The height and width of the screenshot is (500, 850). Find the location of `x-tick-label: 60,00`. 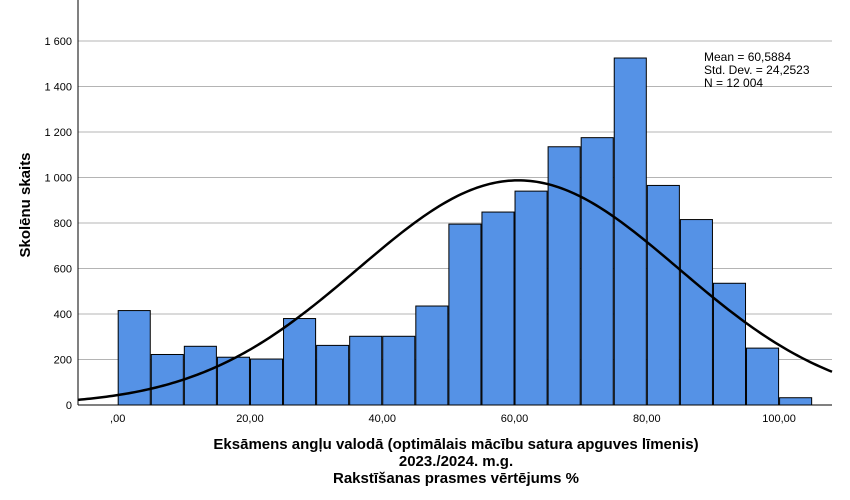

x-tick-label: 60,00 is located at coordinates (515, 419).